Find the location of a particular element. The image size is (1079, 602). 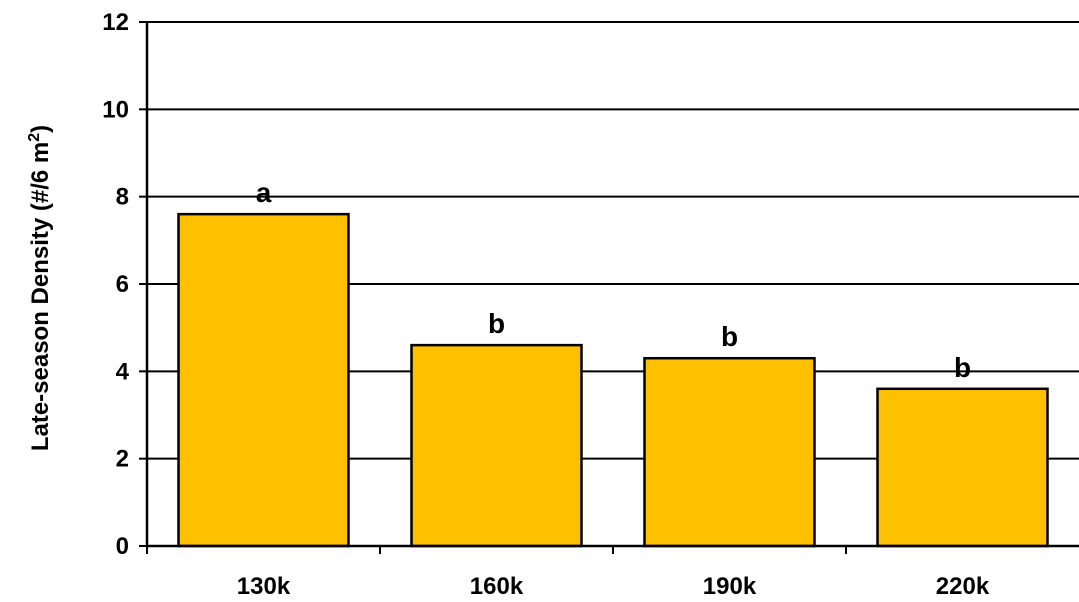

y-tick-label: 2 is located at coordinates (122, 459).